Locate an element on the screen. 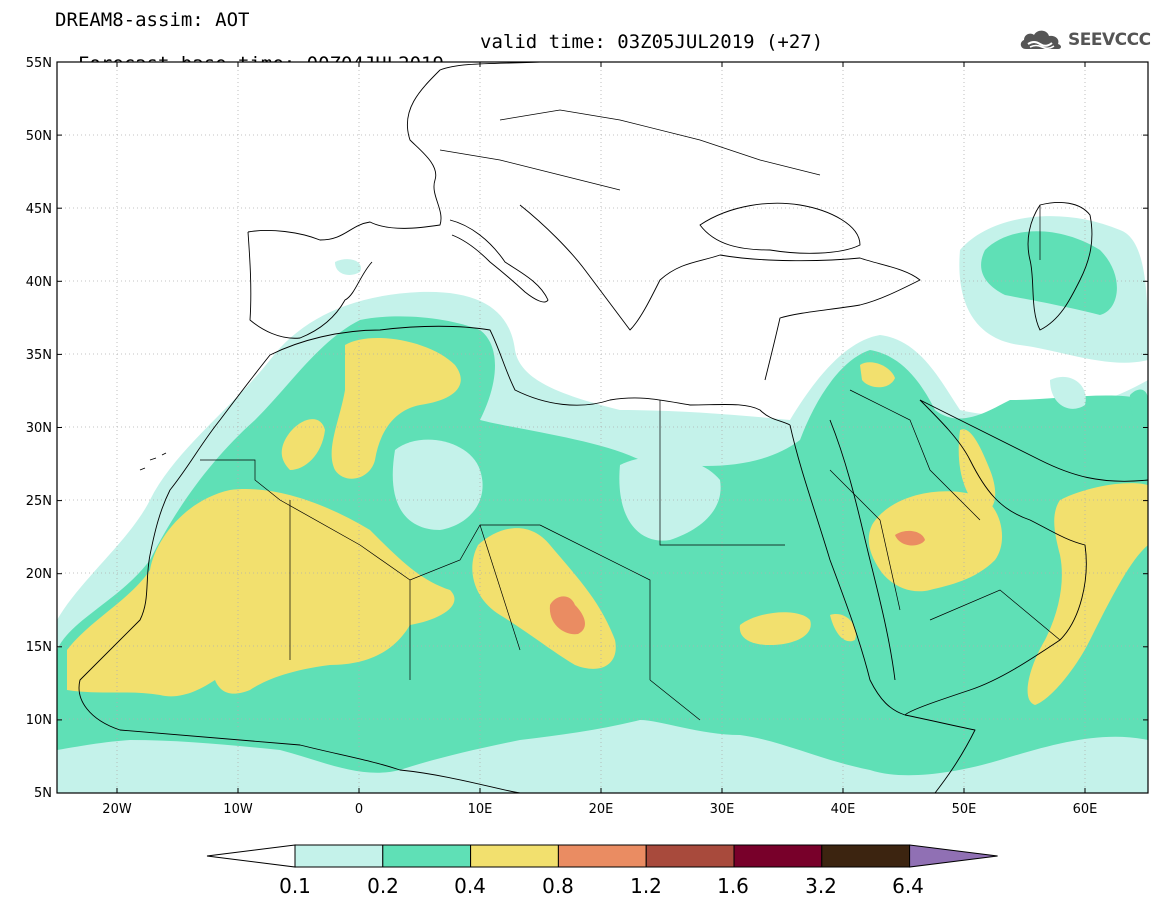 Image resolution: width=1165 pixels, height=905 pixels. colorbar-segment-below is located at coordinates (251, 856).